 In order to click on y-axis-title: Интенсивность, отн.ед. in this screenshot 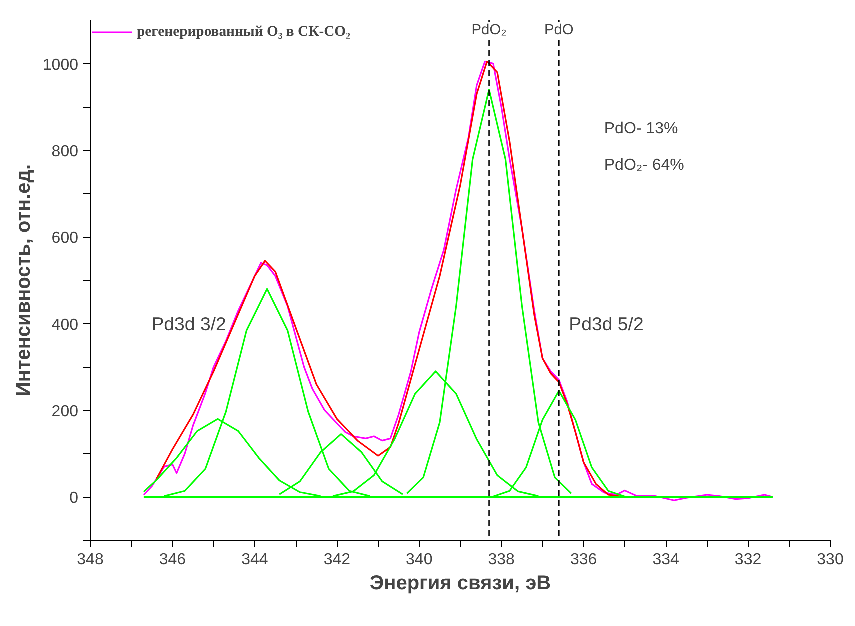, I will do `click(23, 280)`.